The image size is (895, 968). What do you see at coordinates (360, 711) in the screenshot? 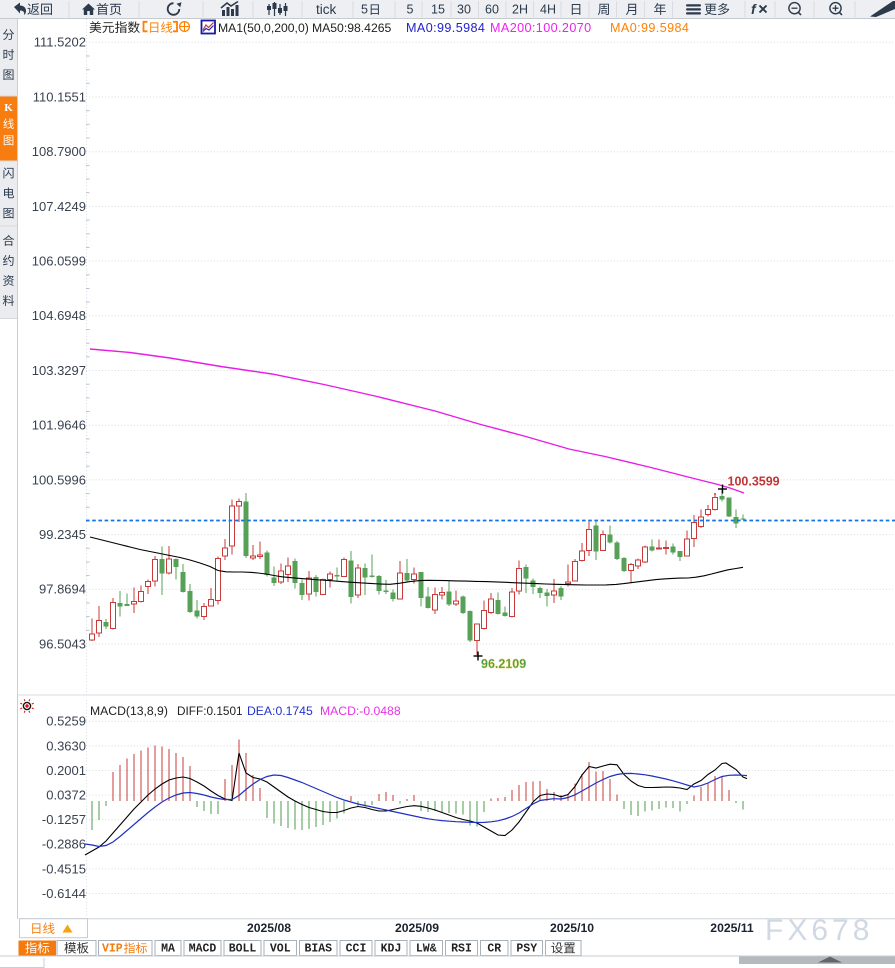
I see `svg-text: MACD:-0.0488` at bounding box center [360, 711].